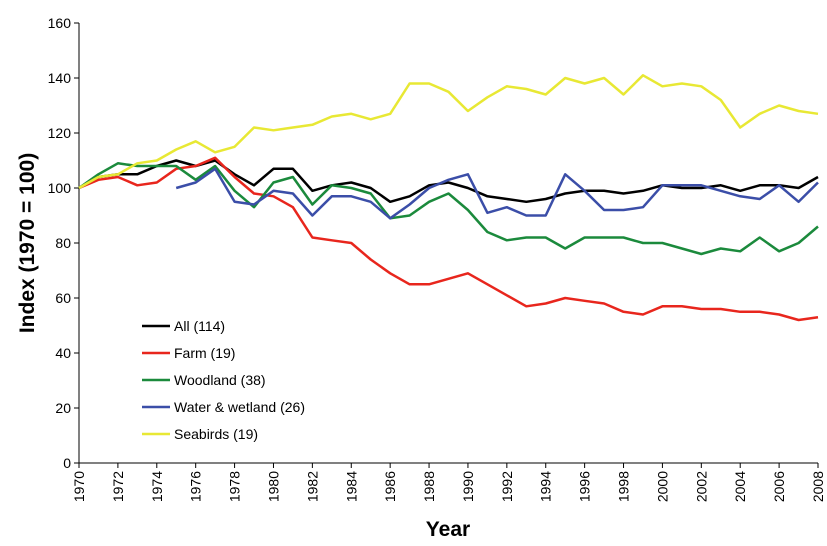  I want to click on x-tick-label: 1976, so click(196, 486).